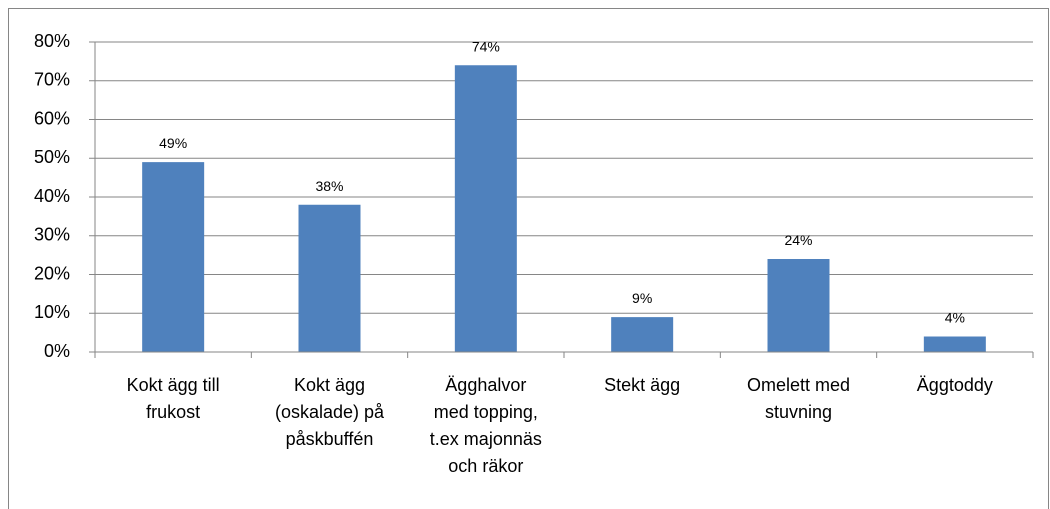 This screenshot has width=1050, height=509. Describe the element at coordinates (52, 196) in the screenshot. I see `y-tick-label: 40%` at that location.